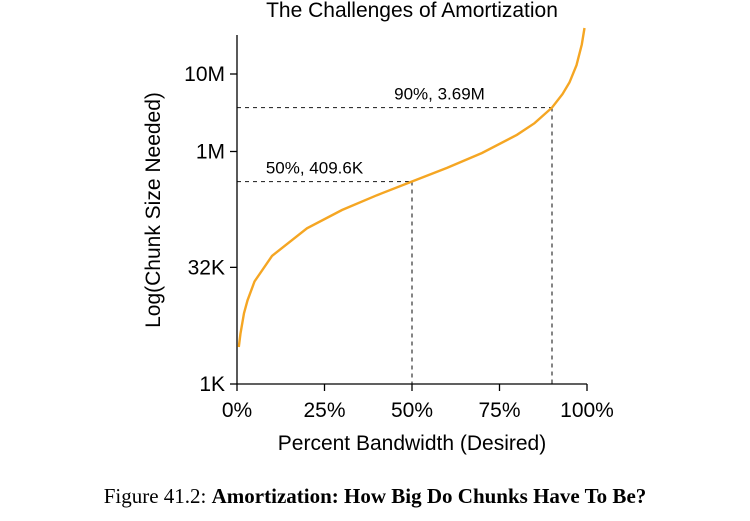 This screenshot has height=521, width=750. Describe the element at coordinates (587, 410) in the screenshot. I see `x-tick-label: 100%` at that location.